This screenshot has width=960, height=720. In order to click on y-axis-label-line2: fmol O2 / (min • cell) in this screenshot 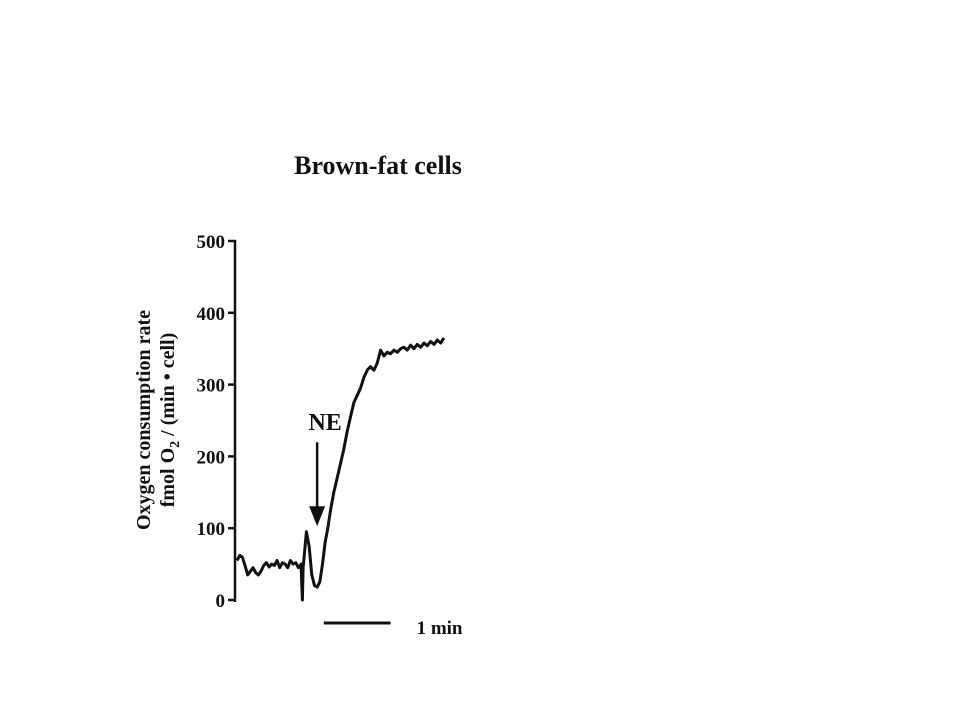, I will do `click(170, 420)`.